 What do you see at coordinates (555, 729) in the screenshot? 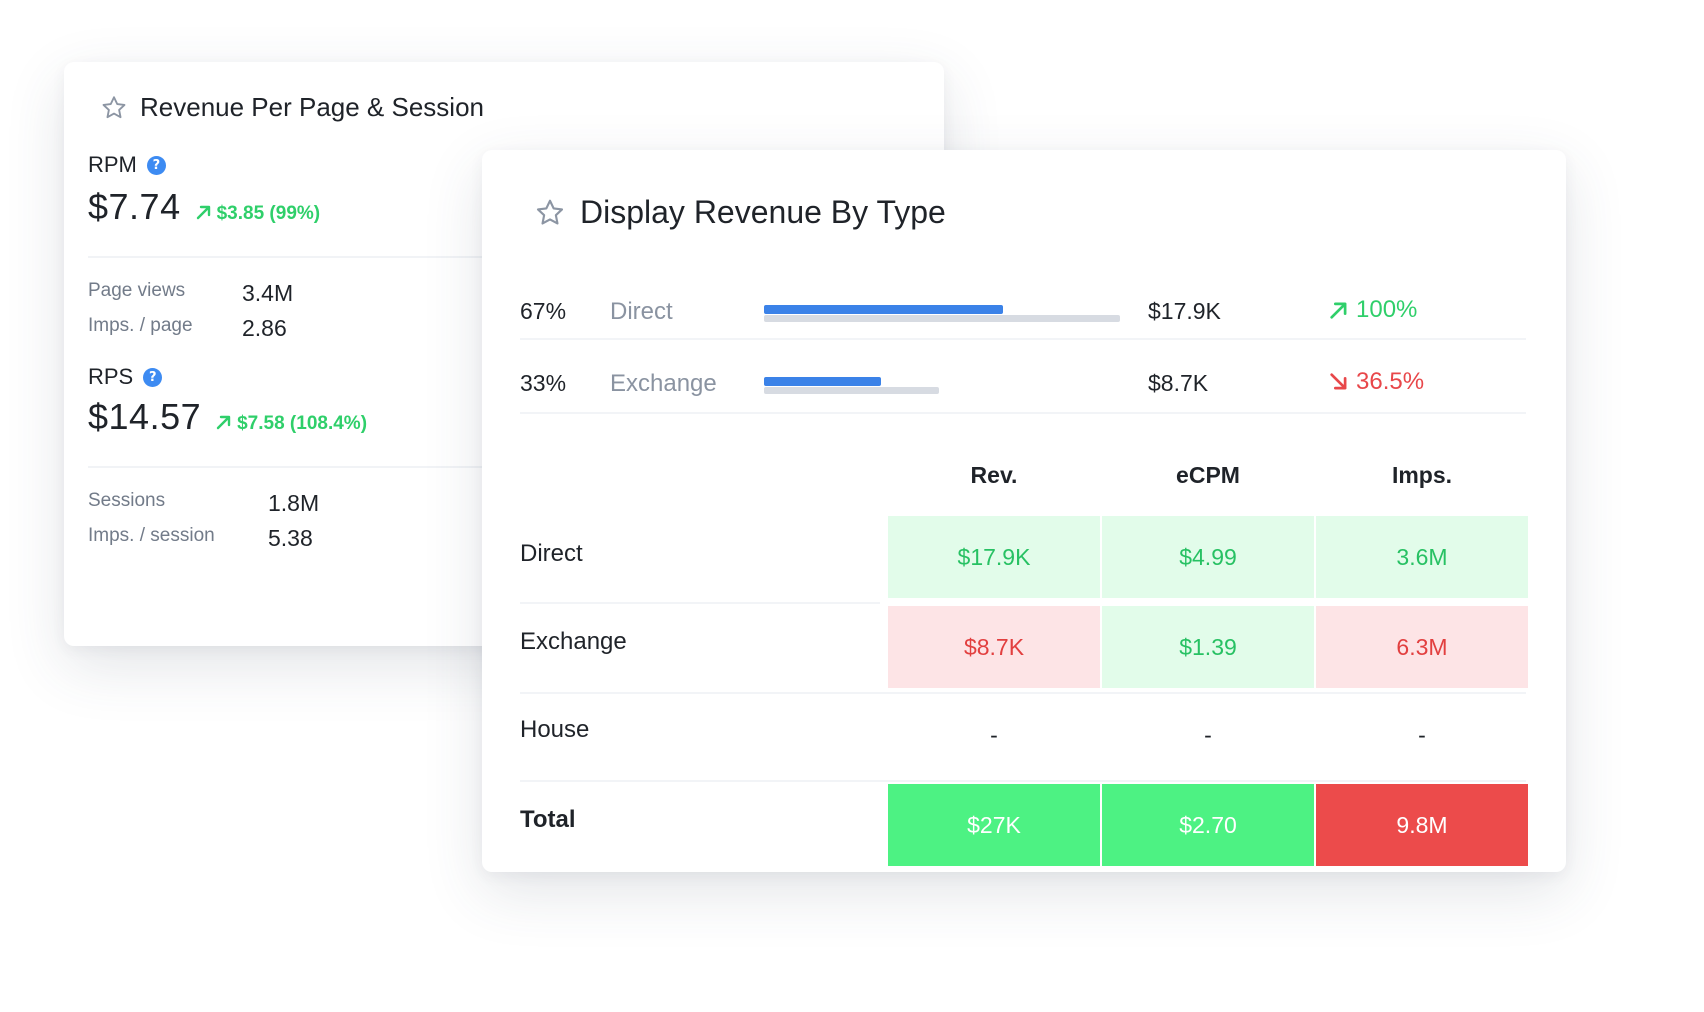
I see `table-row-label: House` at bounding box center [555, 729].